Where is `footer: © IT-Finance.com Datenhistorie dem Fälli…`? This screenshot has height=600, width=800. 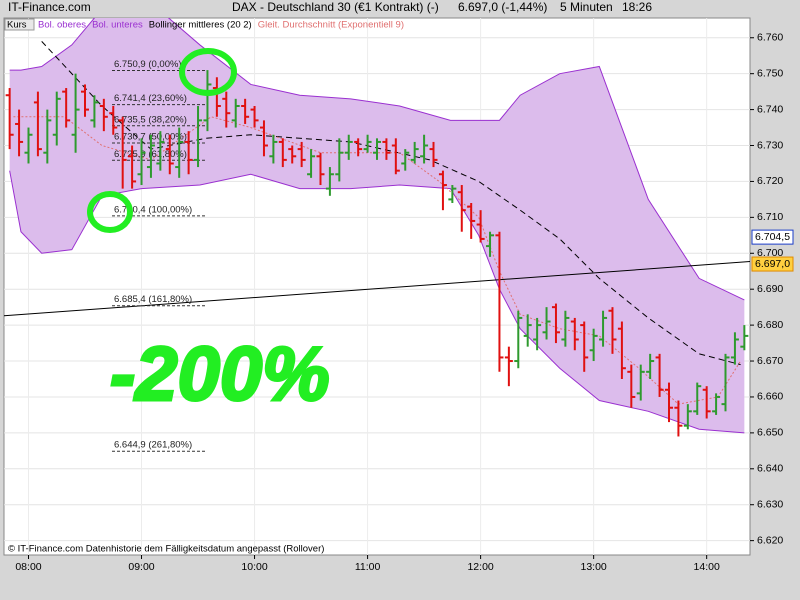
footer: © IT-Finance.com Datenhistorie dem Fälli… is located at coordinates (166, 549).